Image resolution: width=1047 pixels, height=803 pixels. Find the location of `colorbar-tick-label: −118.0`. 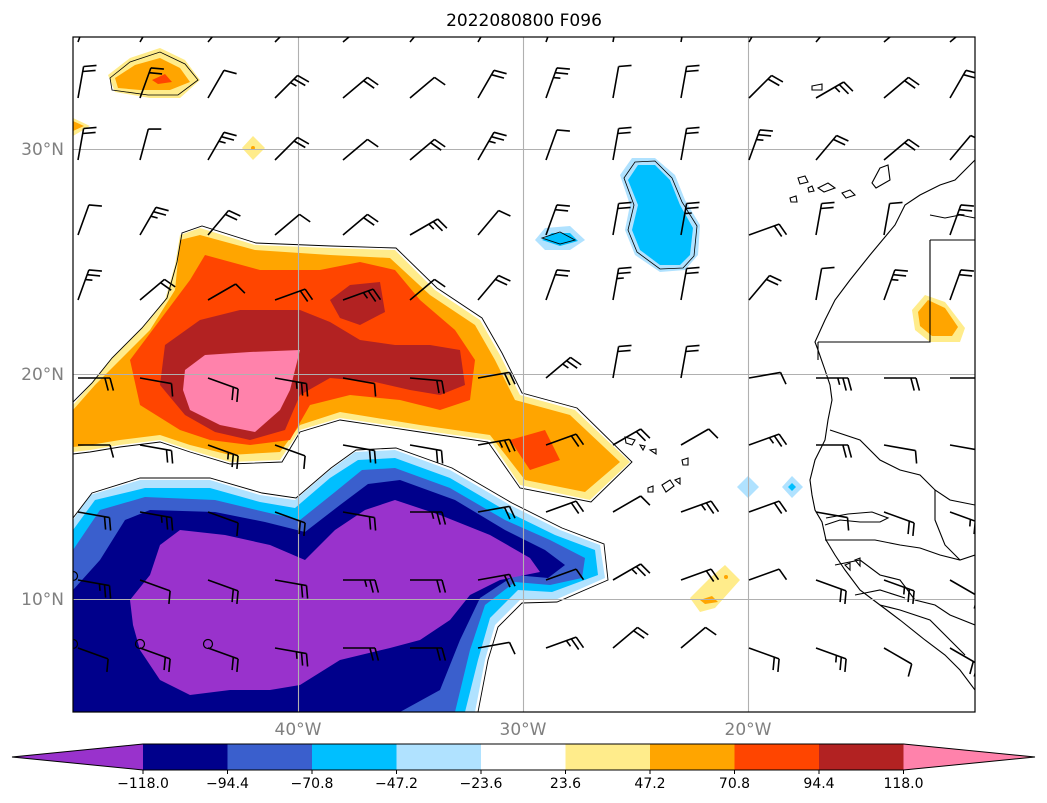

colorbar-tick-label: −118.0 is located at coordinates (143, 784).